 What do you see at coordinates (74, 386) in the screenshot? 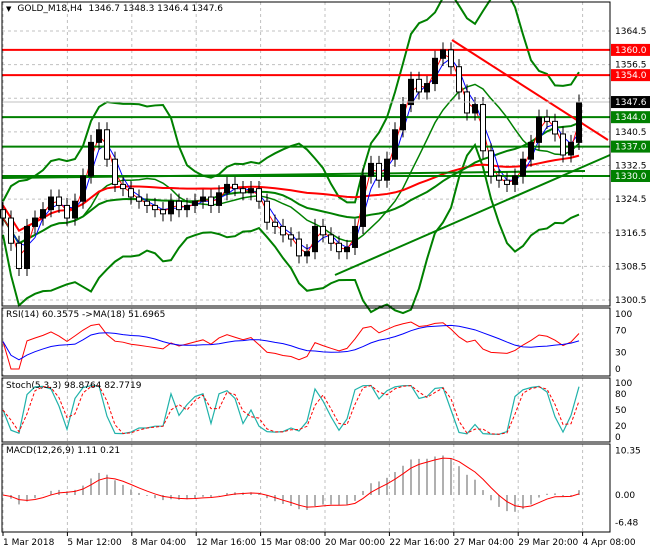
I see `stoch-title: Stoch(5,3,3) 98.8764 82.7719` at bounding box center [74, 386].